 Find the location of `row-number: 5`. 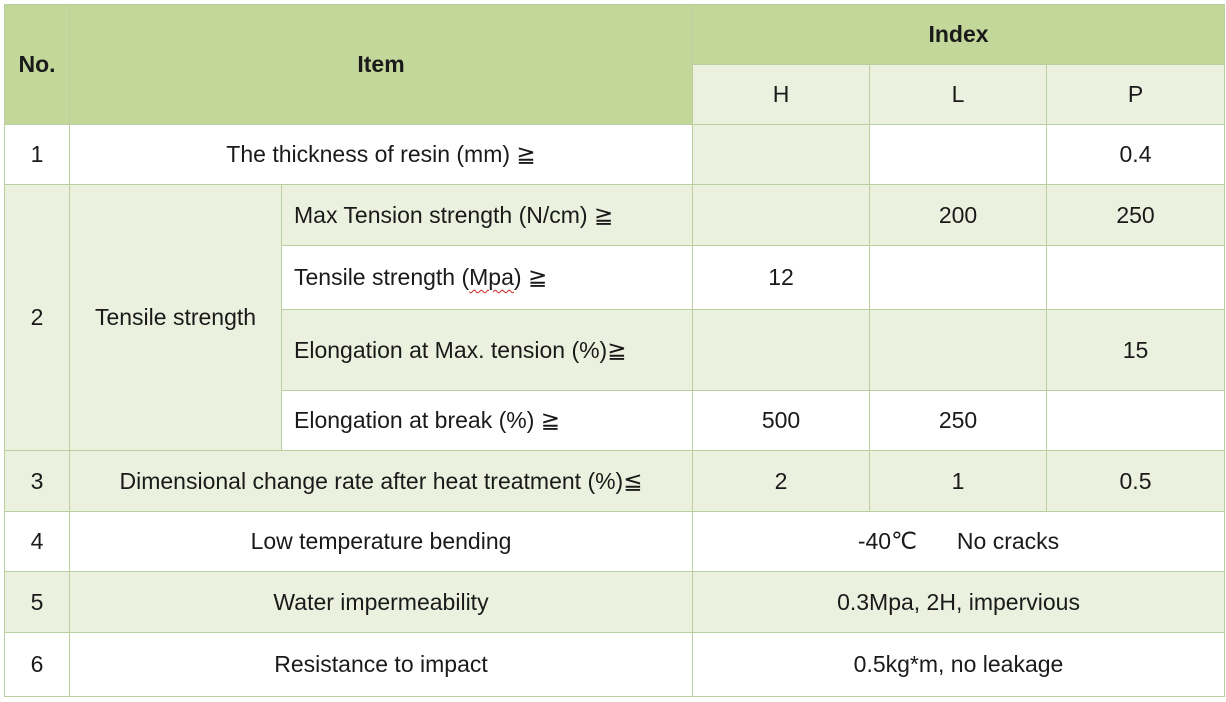

row-number: 5 is located at coordinates (37, 602).